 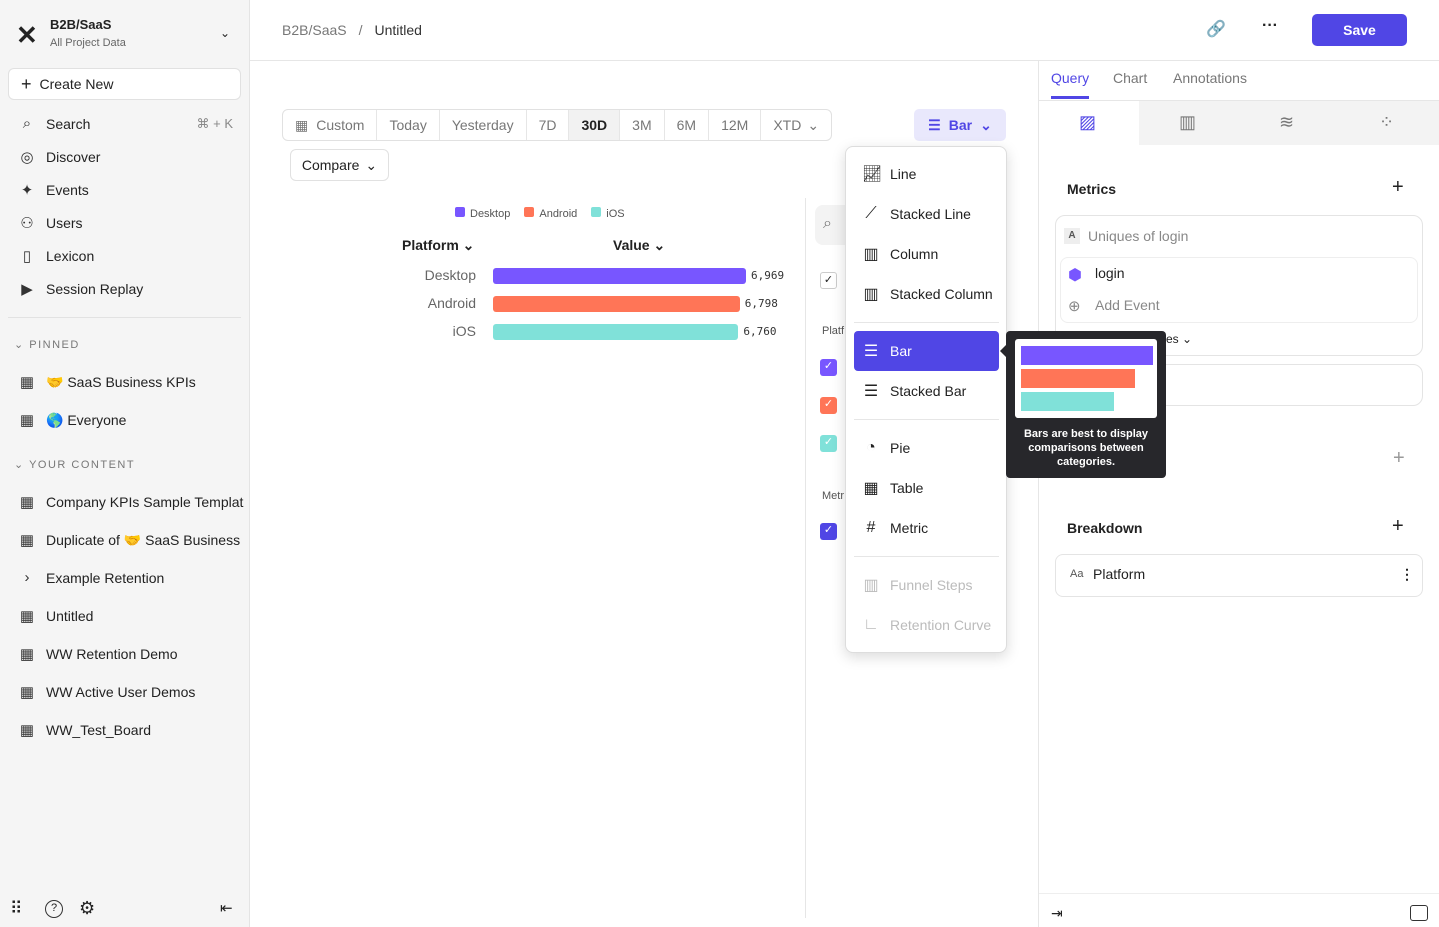 I want to click on content-folder: › Example Retention, so click(x=91, y=577).